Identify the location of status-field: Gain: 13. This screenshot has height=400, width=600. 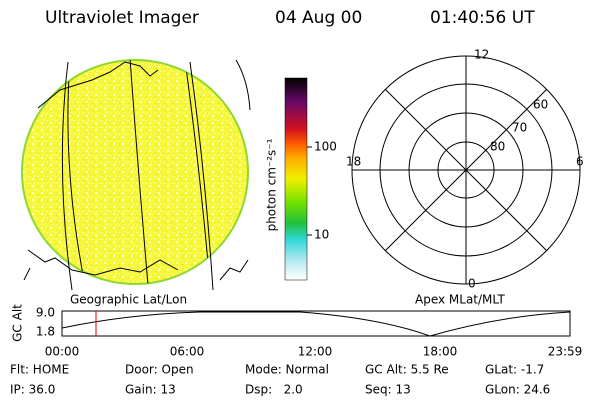
(150, 390).